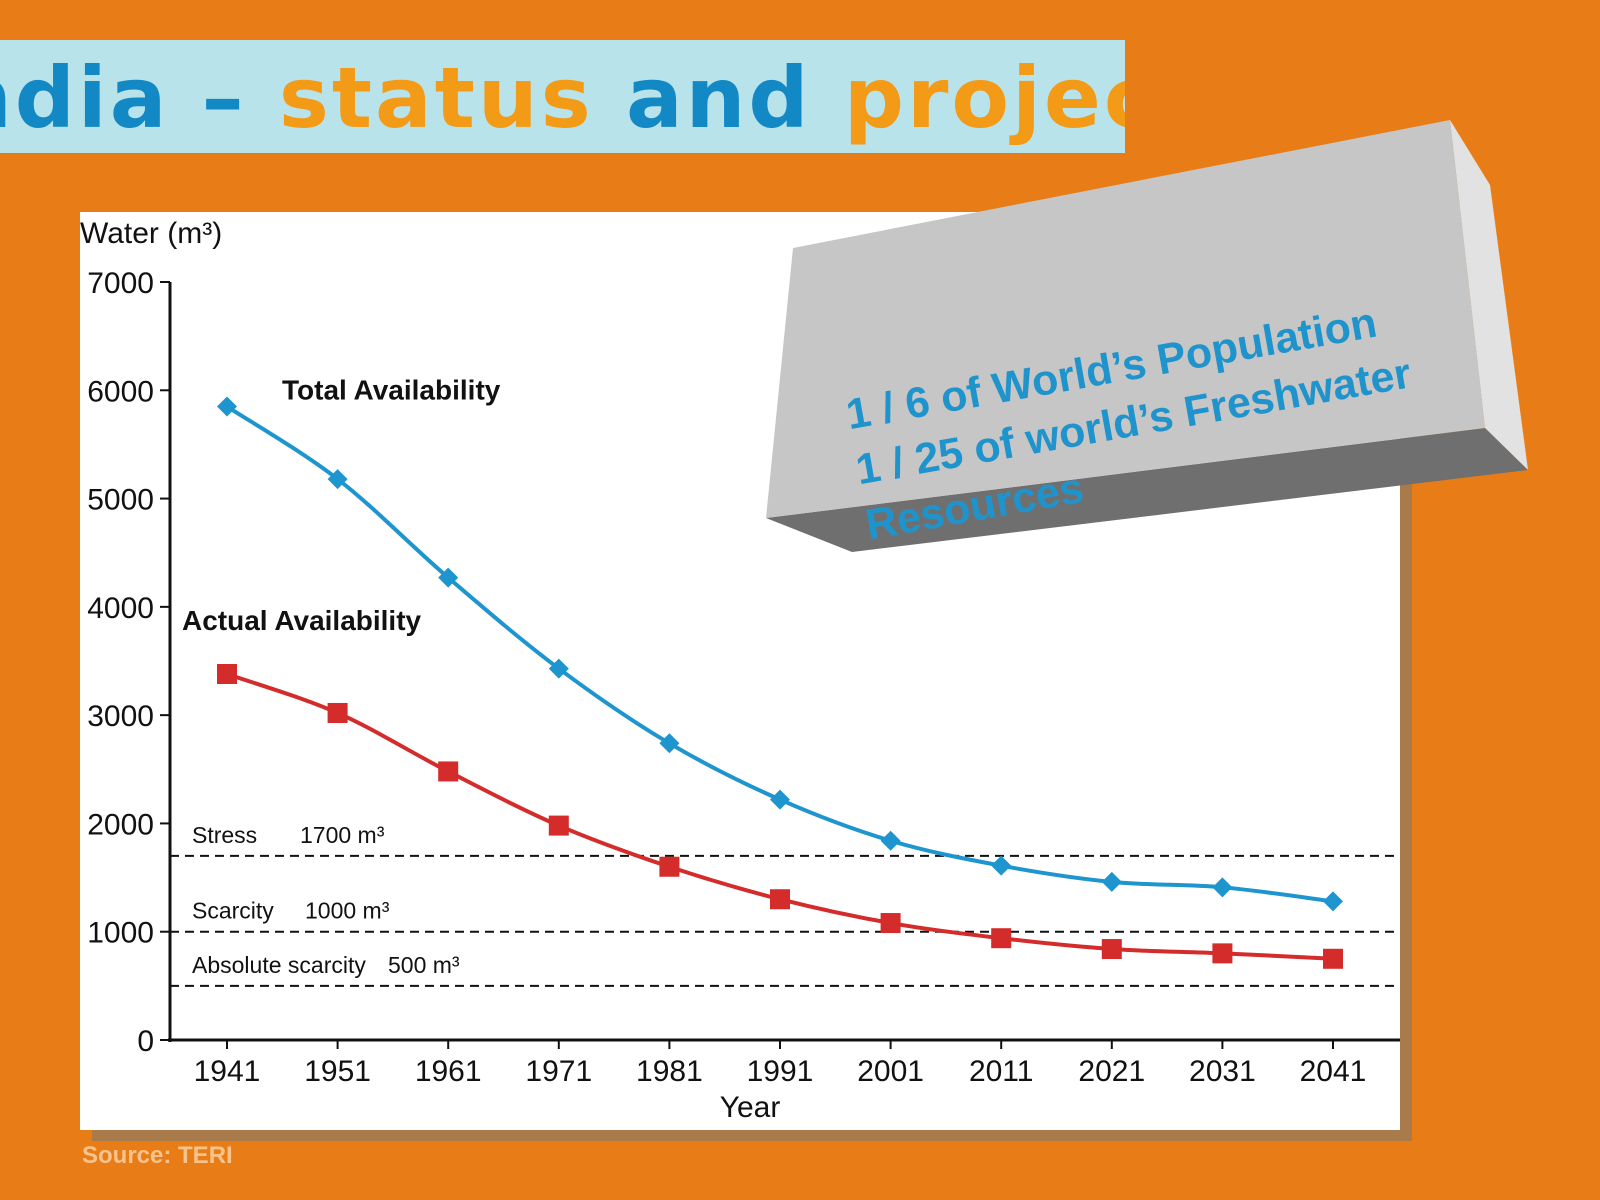  Describe the element at coordinates (227, 1071) in the screenshot. I see `x-tick-label: 1941` at that location.